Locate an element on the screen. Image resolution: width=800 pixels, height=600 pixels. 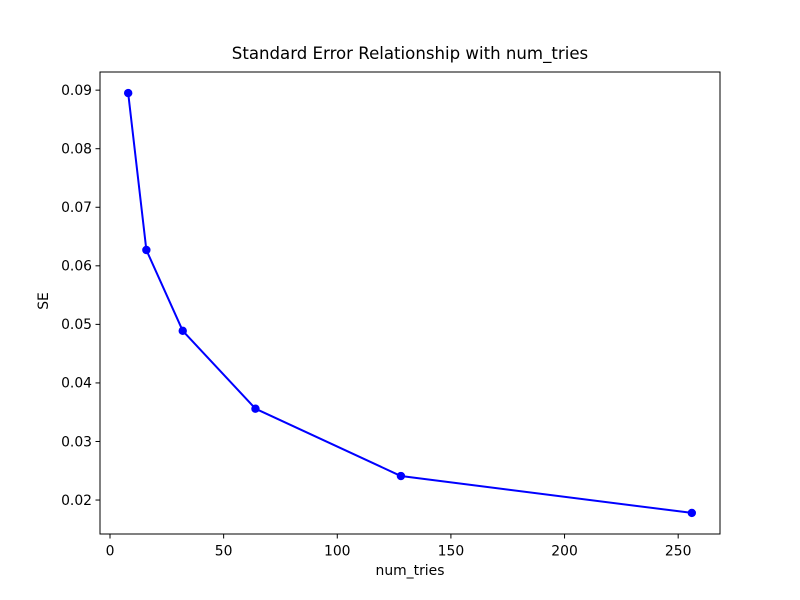
y-tick-label: 0.02 is located at coordinates (76, 501).